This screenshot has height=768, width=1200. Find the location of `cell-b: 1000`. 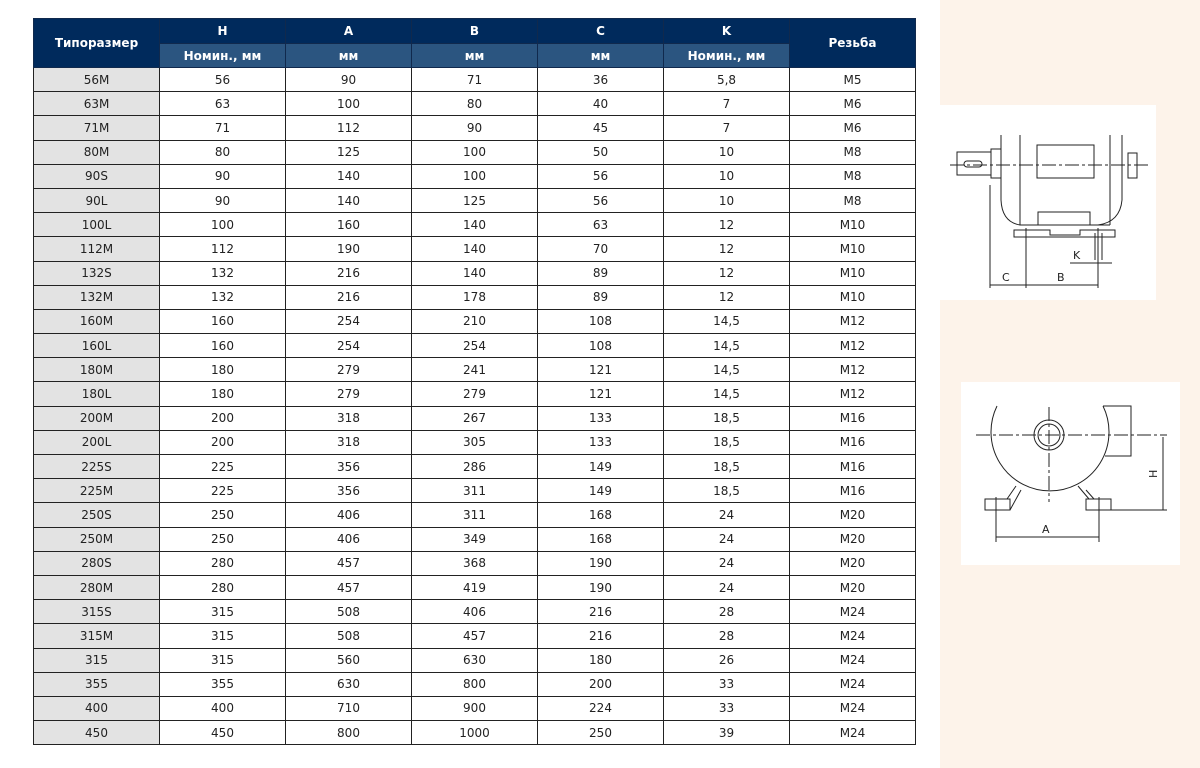

cell-b: 1000 is located at coordinates (474, 733).